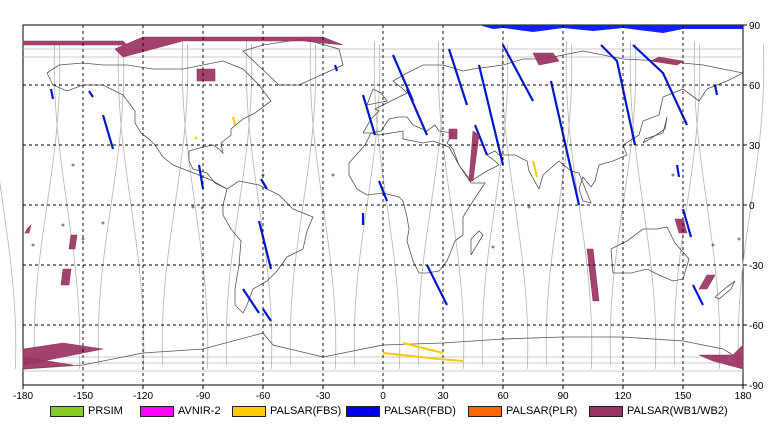 The width and height of the screenshot is (770, 430). What do you see at coordinates (623, 395) in the screenshot?
I see `x-tick-label: 120` at bounding box center [623, 395].